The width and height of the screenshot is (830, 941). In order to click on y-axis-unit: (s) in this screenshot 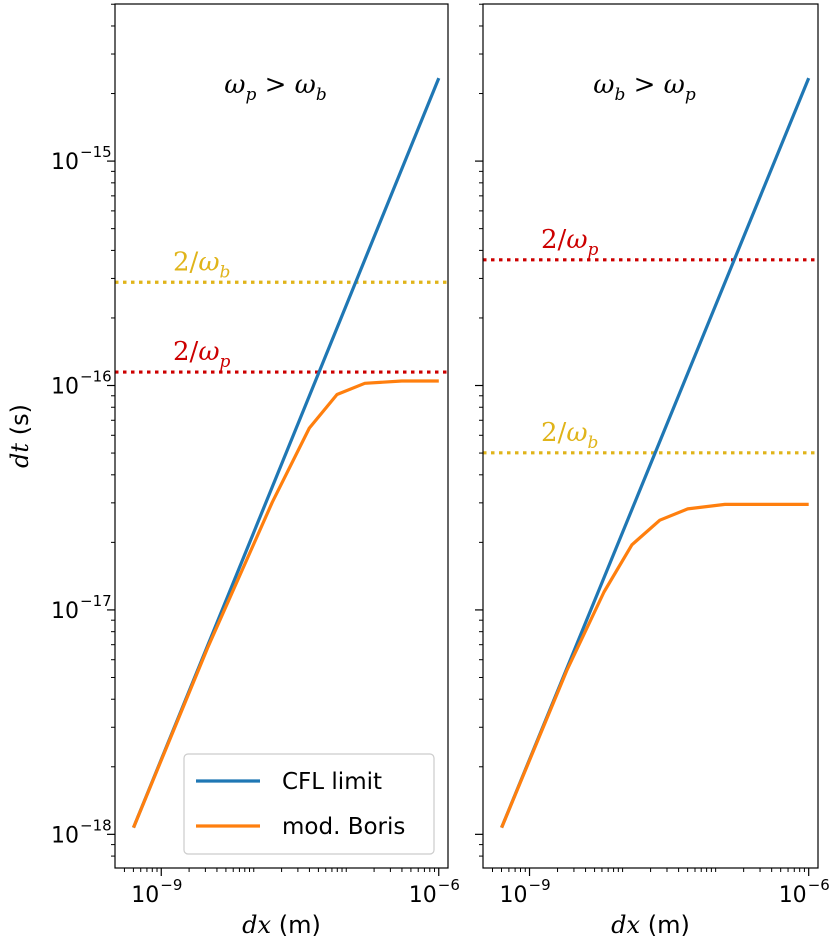, I will do `click(20, 423)`.